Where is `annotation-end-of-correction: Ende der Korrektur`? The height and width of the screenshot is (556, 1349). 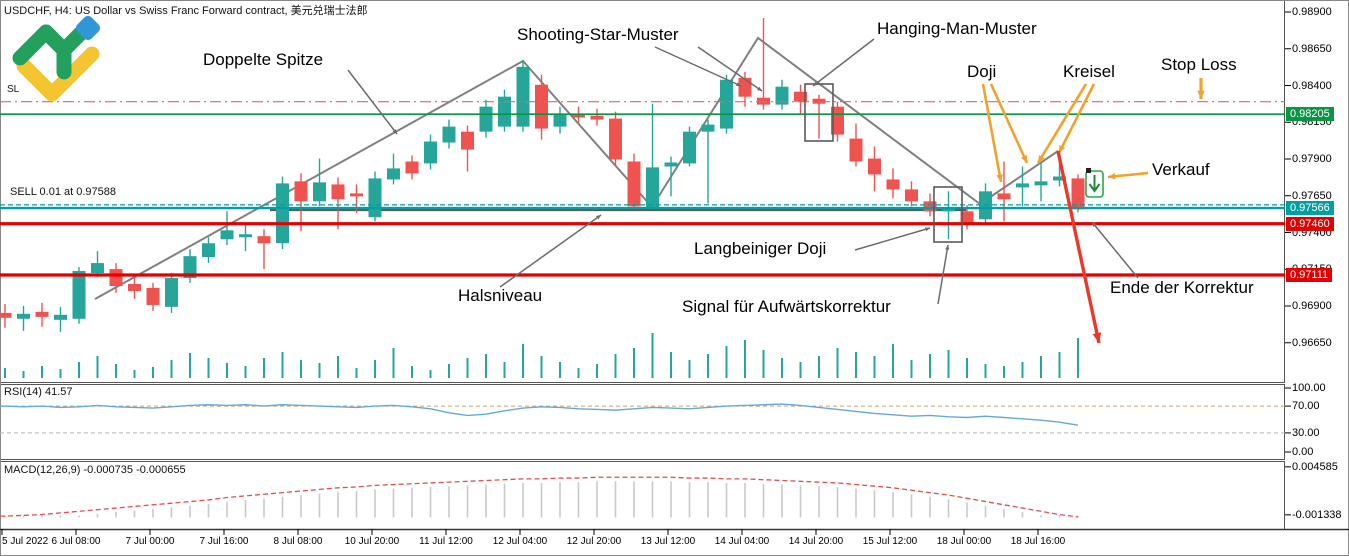
annotation-end-of-correction: Ende der Korrektur is located at coordinates (1182, 287).